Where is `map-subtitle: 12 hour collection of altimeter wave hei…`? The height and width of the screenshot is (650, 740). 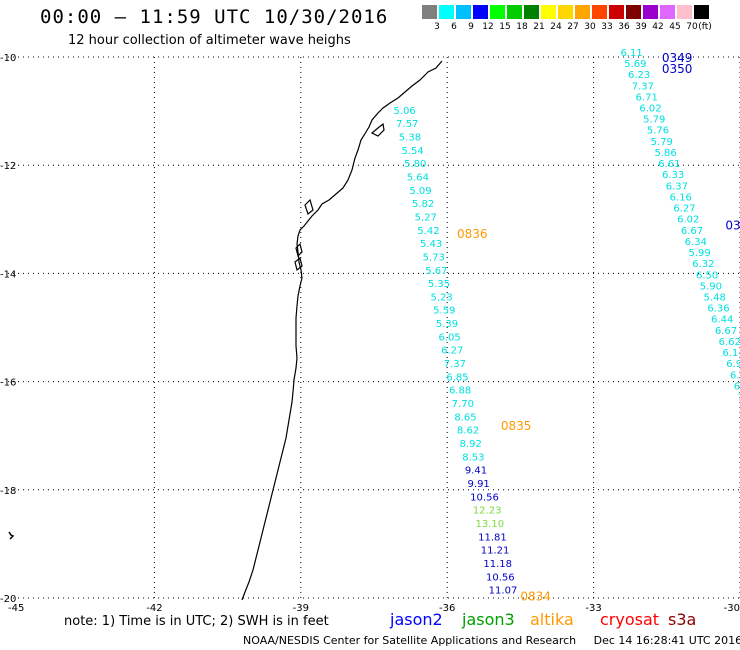
map-subtitle: 12 hour collection of altimeter wave hei… is located at coordinates (209, 40).